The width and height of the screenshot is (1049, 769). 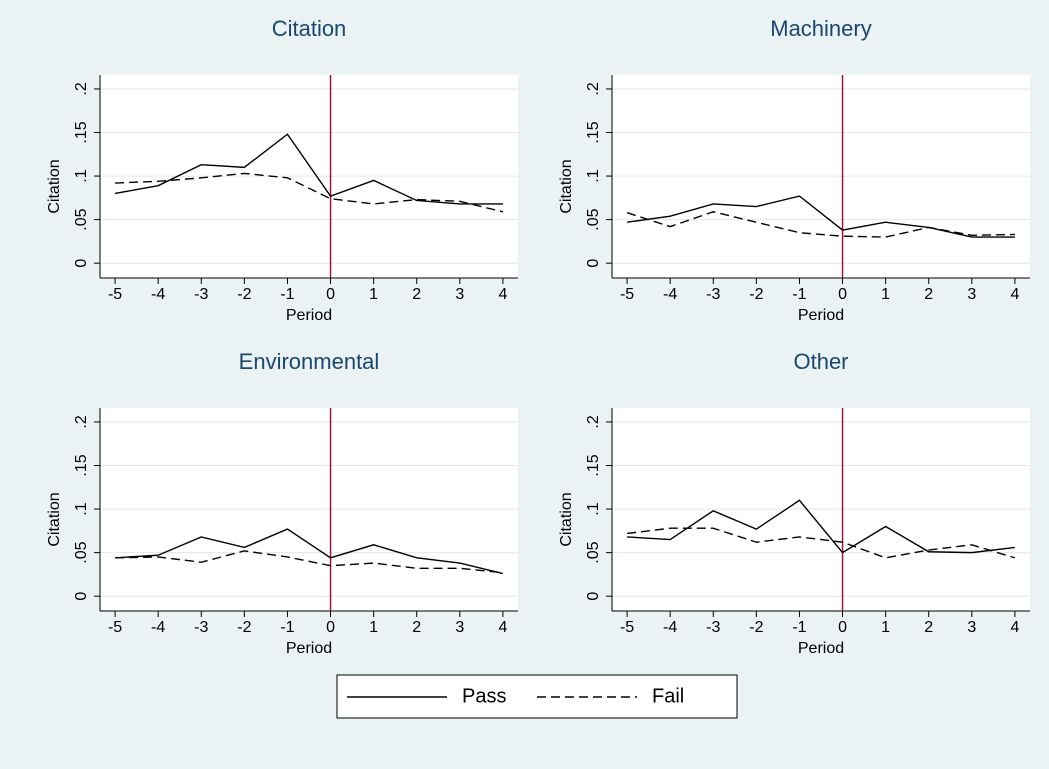 What do you see at coordinates (668, 696) in the screenshot?
I see `legend-label: Fail` at bounding box center [668, 696].